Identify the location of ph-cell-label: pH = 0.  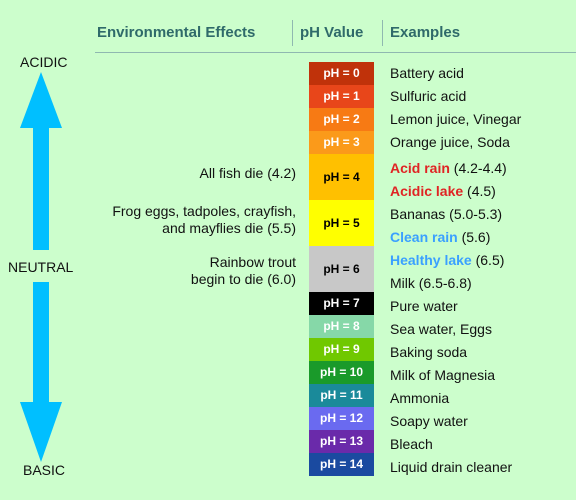
(341, 73).